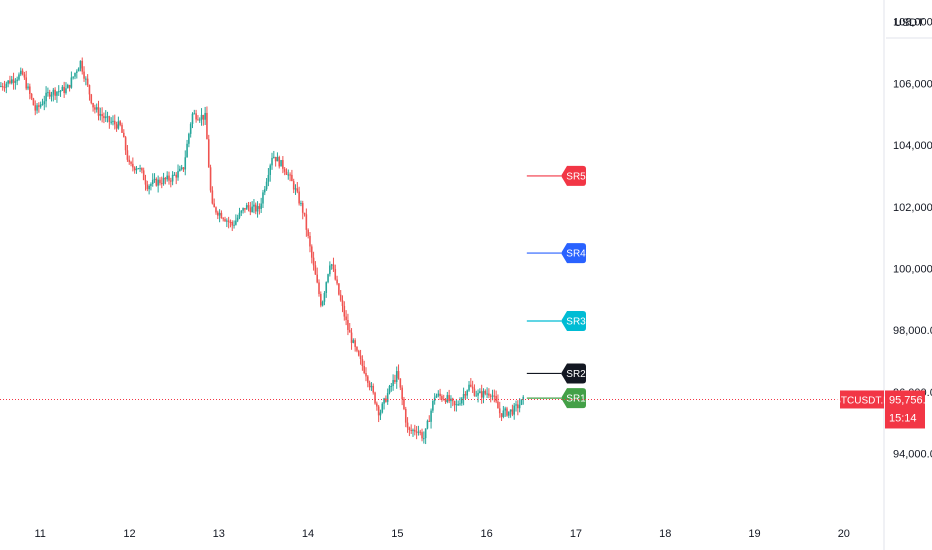 This screenshot has height=550, width=932. What do you see at coordinates (576, 321) in the screenshot?
I see `sr-label: SR3` at bounding box center [576, 321].